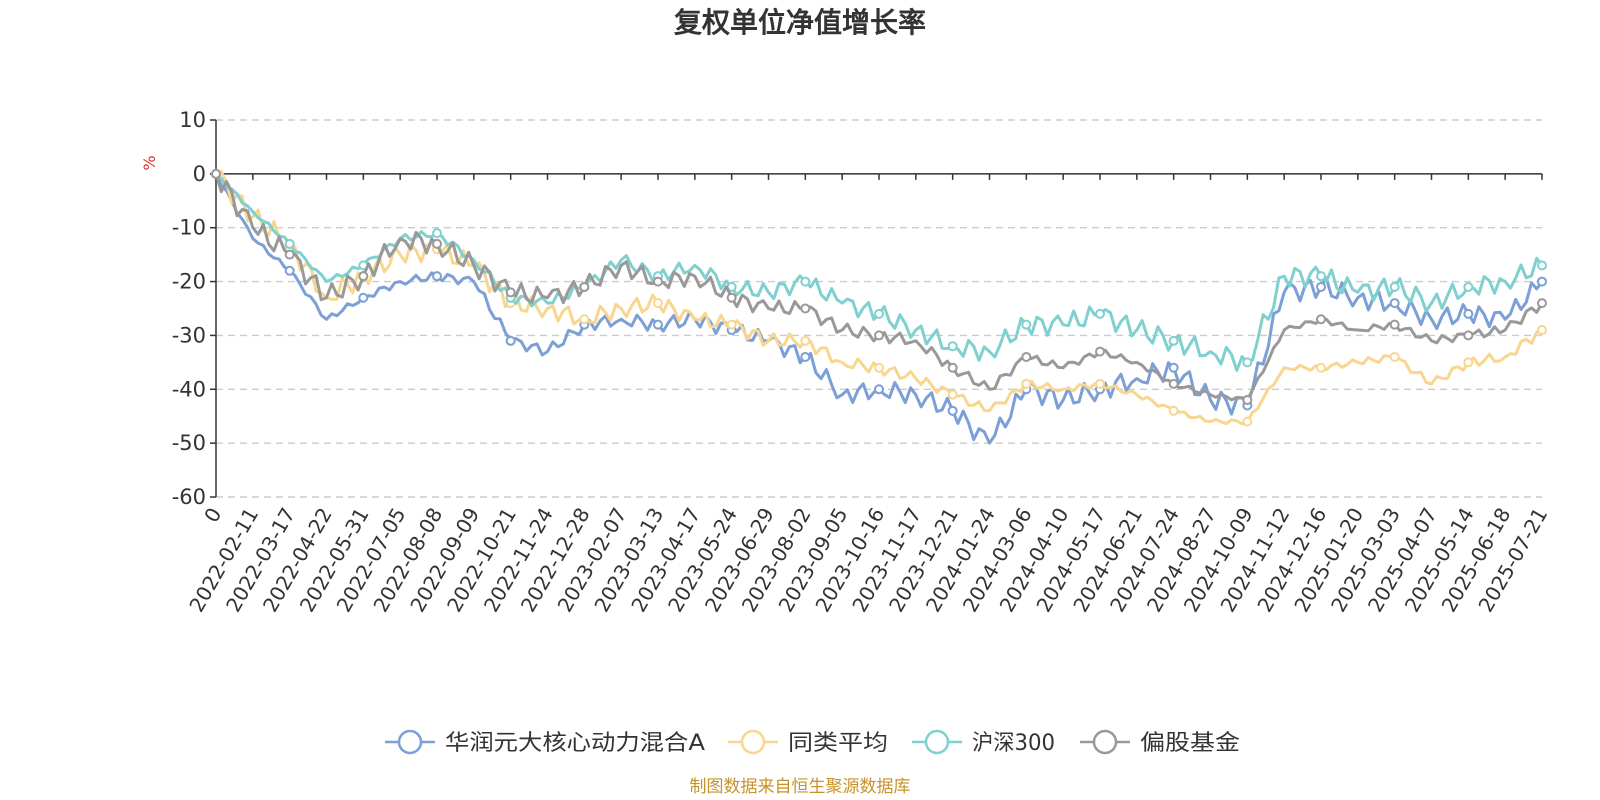 The height and width of the screenshot is (800, 1600). What do you see at coordinates (212, 515) in the screenshot?
I see `x-tick-label: 0` at bounding box center [212, 515].